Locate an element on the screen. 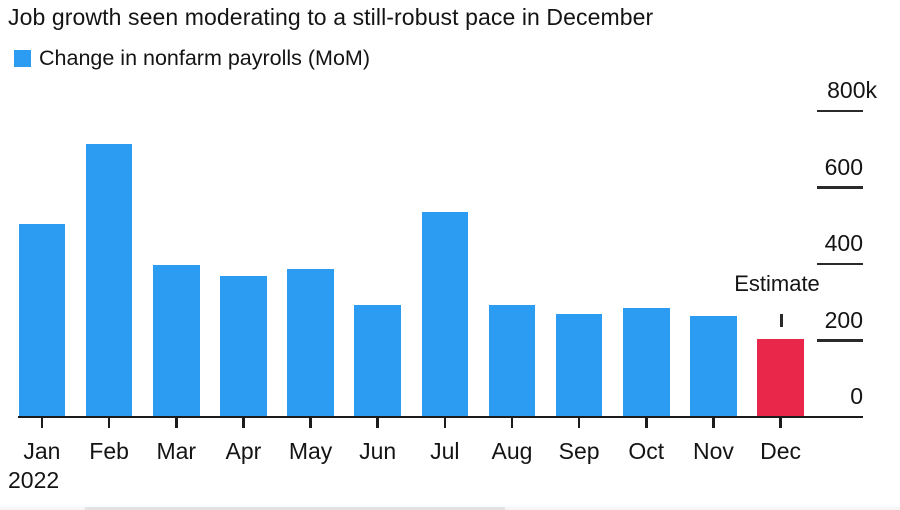 The height and width of the screenshot is (510, 900). x-label-jul: Jul is located at coordinates (445, 451).